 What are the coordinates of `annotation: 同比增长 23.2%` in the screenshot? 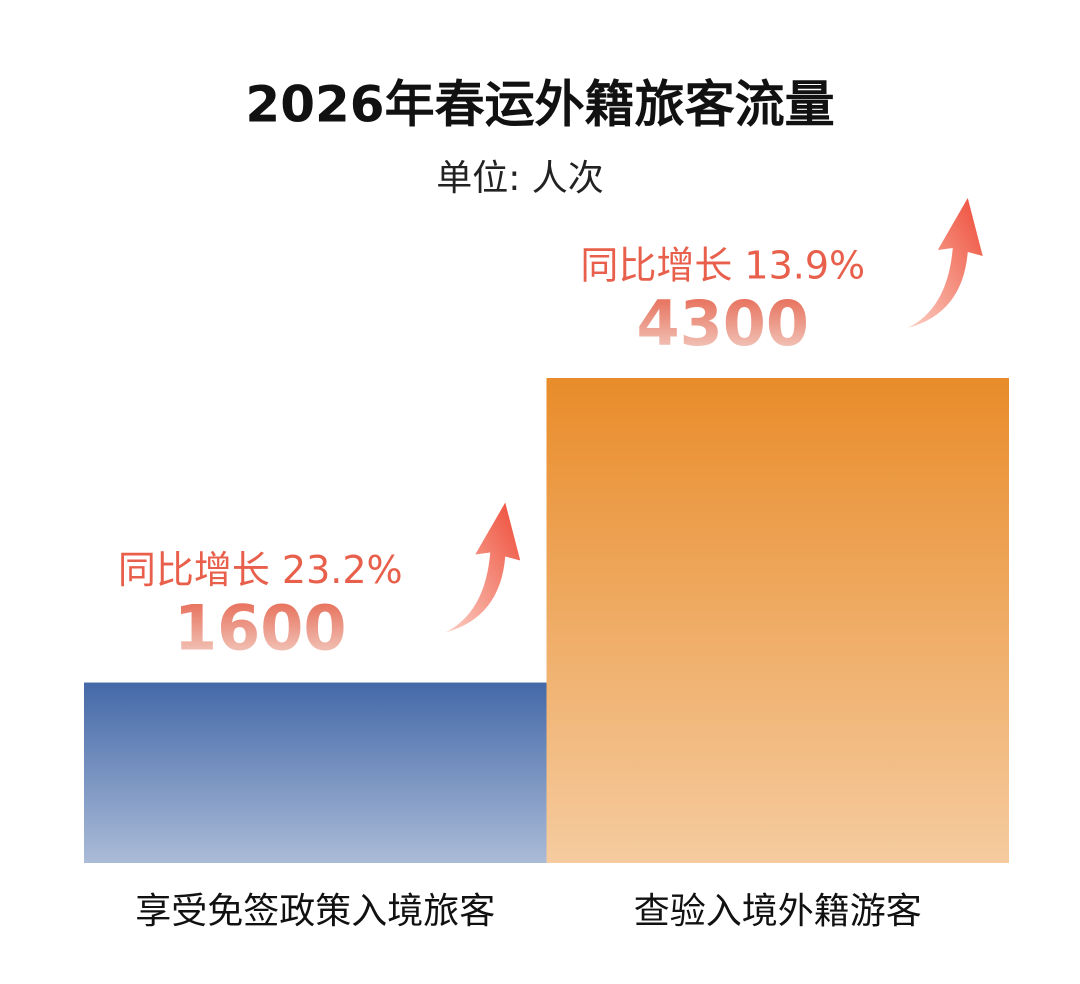 It's located at (260, 570).